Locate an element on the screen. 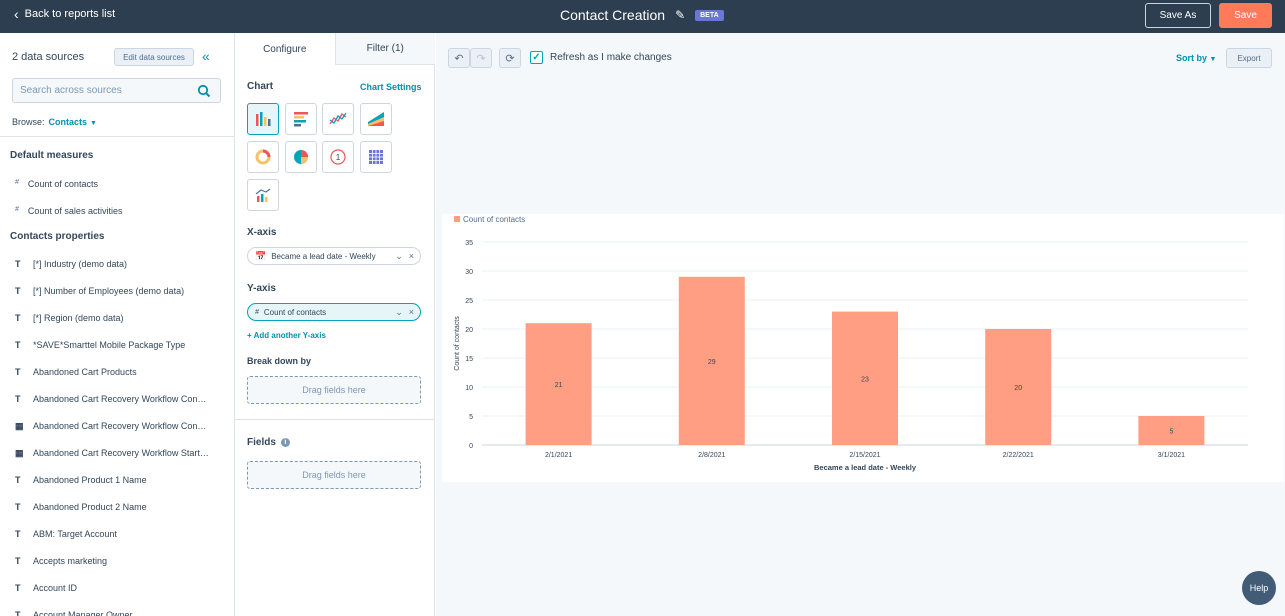 Image resolution: width=1285 pixels, height=616 pixels. refresh-icon: ⟳ is located at coordinates (510, 58).